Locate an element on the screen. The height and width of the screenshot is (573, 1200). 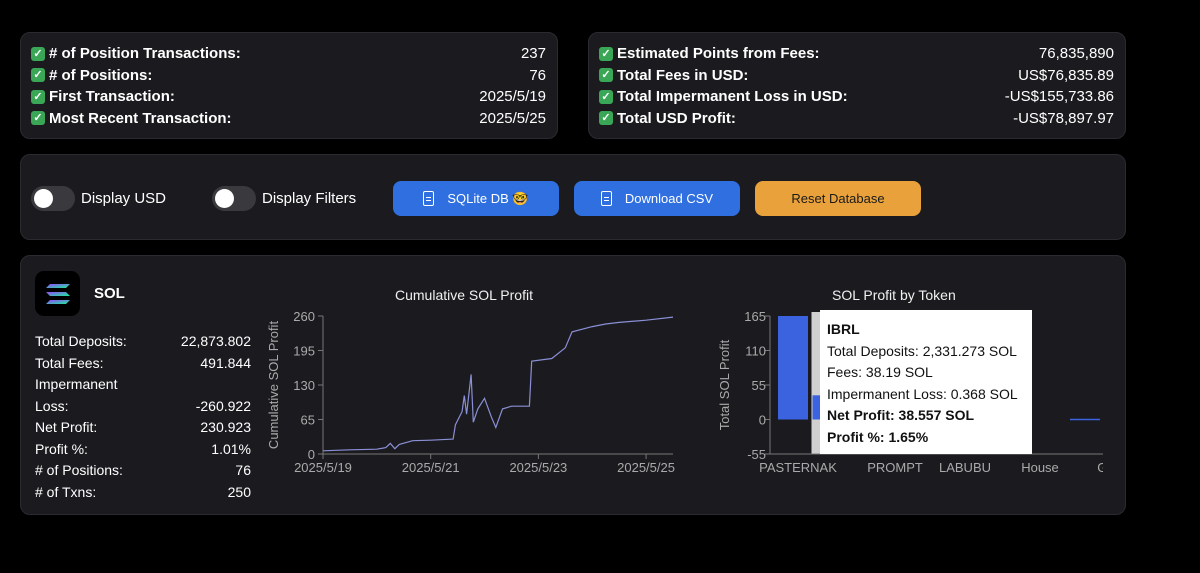
token-stat-row: Net Profit: 230.923 is located at coordinates (143, 428).